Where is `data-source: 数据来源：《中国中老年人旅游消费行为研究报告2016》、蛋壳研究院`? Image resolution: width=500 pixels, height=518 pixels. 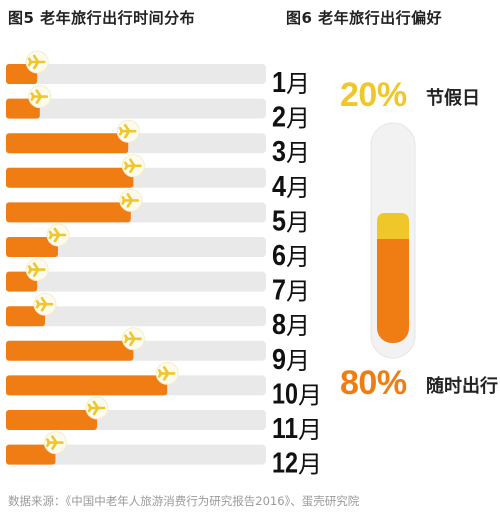
data-source: 数据来源：《中国中老年人旅游消费行为研究报告2016》、蛋壳研究院 is located at coordinates (184, 501).